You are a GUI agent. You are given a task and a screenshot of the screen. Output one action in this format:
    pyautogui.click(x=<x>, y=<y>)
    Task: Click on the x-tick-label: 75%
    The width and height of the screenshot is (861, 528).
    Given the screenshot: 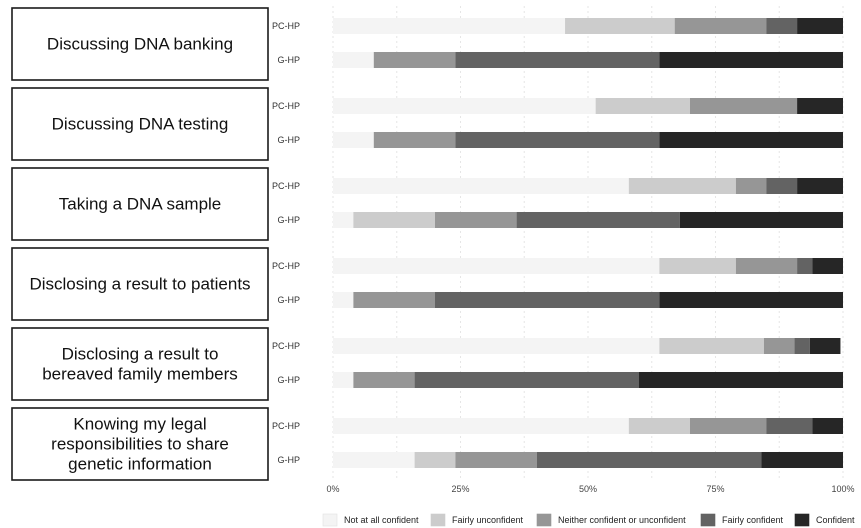 What is the action you would take?
    pyautogui.click(x=715, y=489)
    